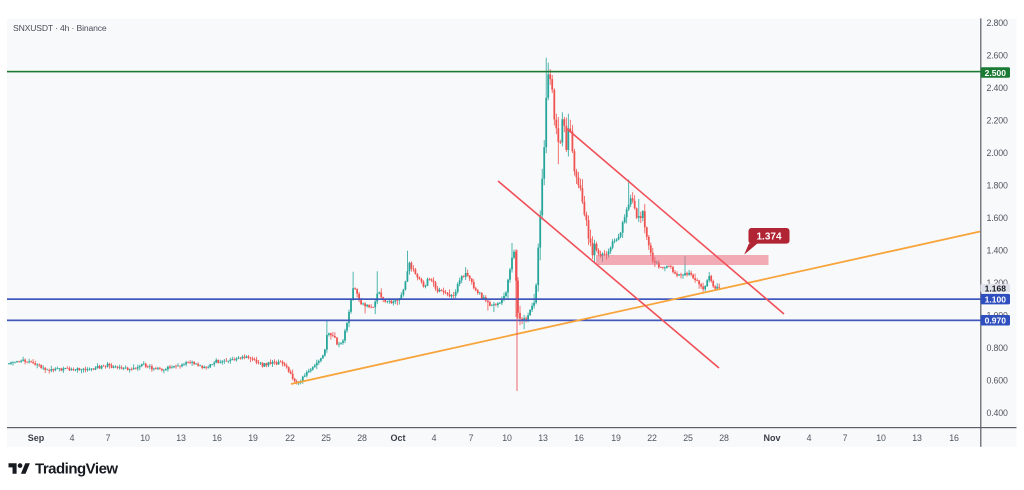  I want to click on svg-text: 1.168, so click(996, 288).